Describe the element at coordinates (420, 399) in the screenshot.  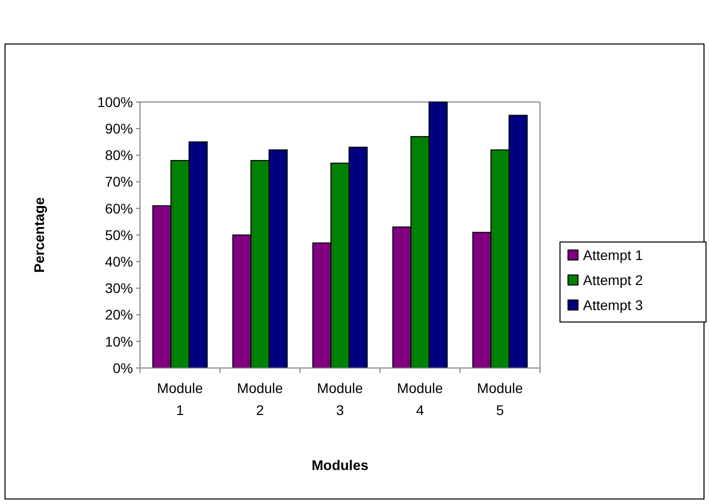
I see `x-tick-label: Module 4` at that location.